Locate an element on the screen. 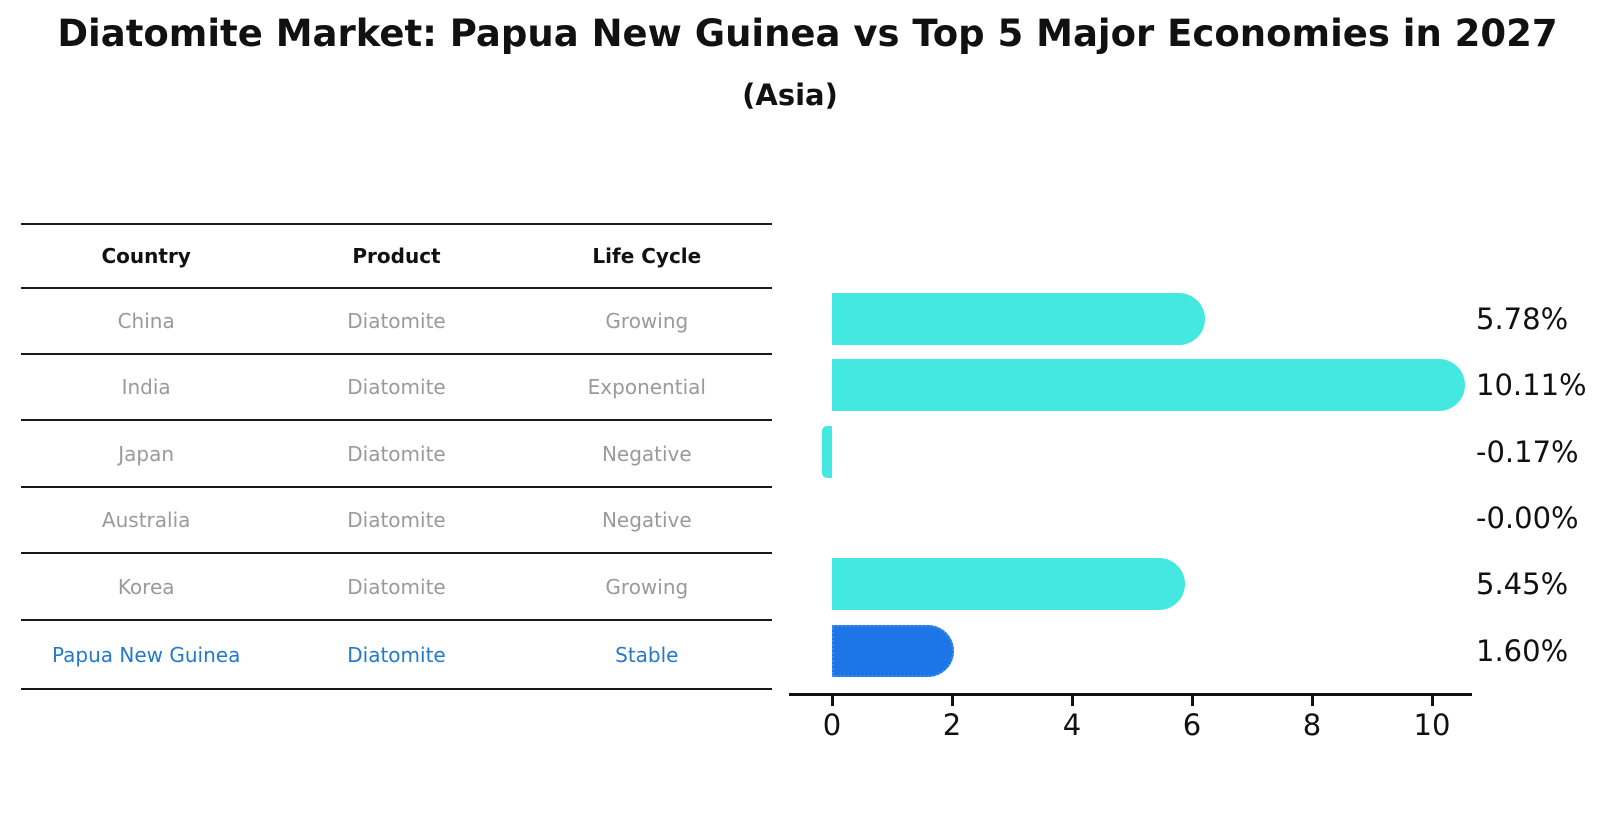  x-axis-tick-label: 8 is located at coordinates (1312, 725).